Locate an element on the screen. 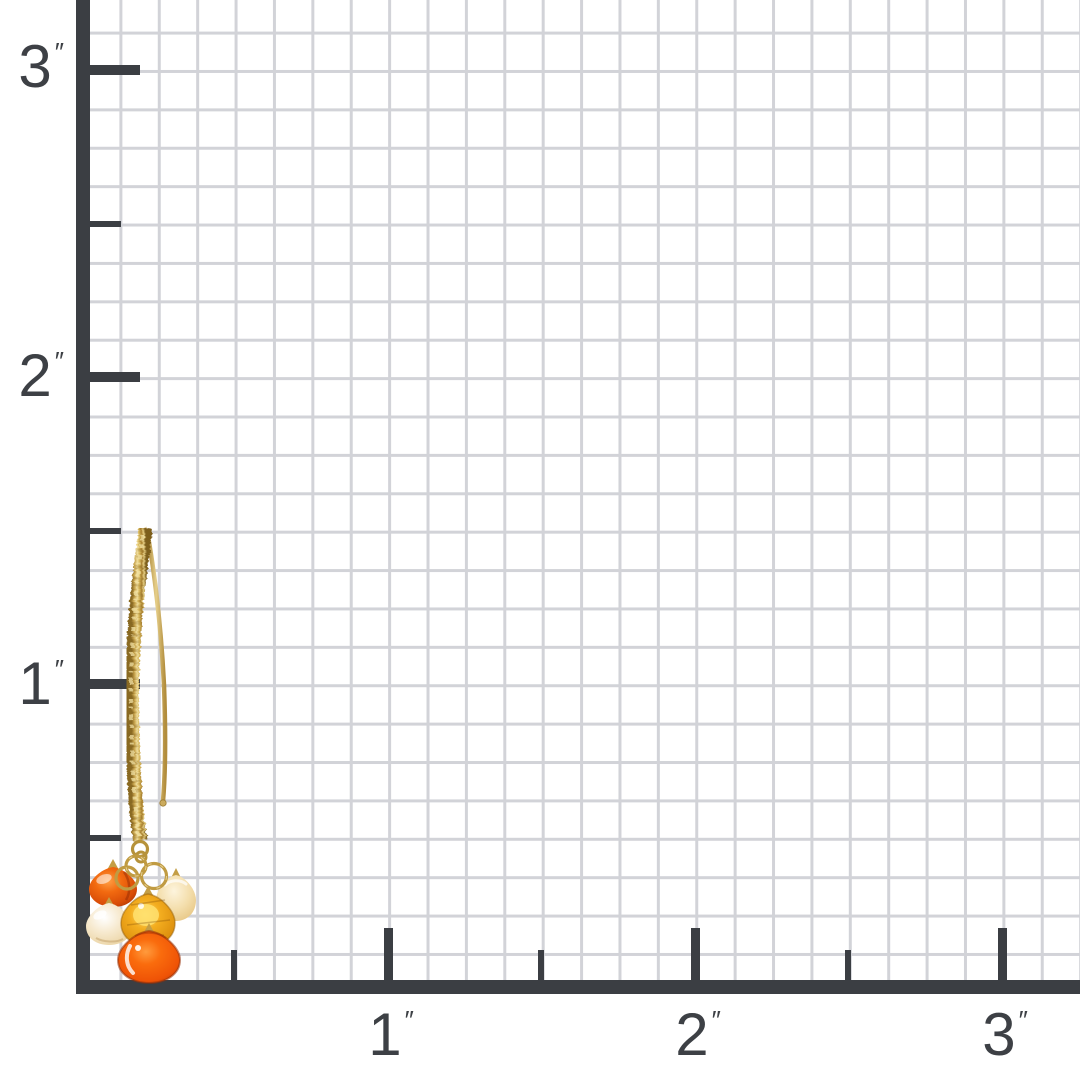 This screenshot has width=1080, height=1080. x-tick-2in is located at coordinates (695, 955).